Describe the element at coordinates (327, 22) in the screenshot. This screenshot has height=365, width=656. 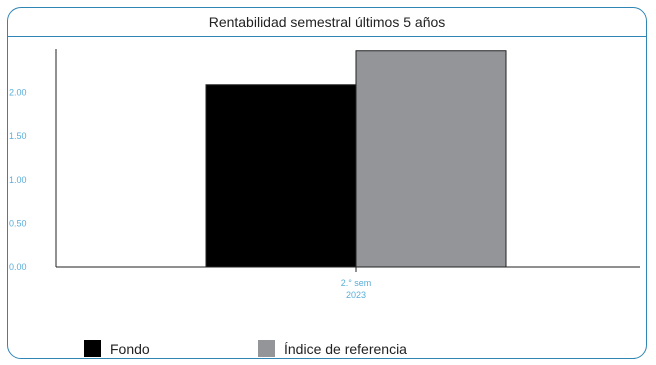
I see `chart-title: Rentabilidad semestral últimos 5 años` at that location.